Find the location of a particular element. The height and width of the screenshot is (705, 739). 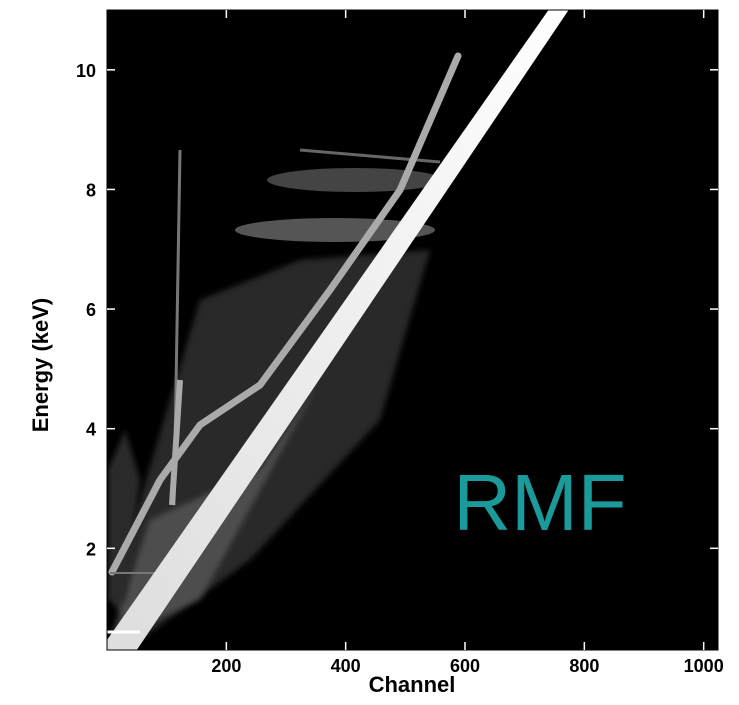

y-tick-label: 6 is located at coordinates (91, 310).